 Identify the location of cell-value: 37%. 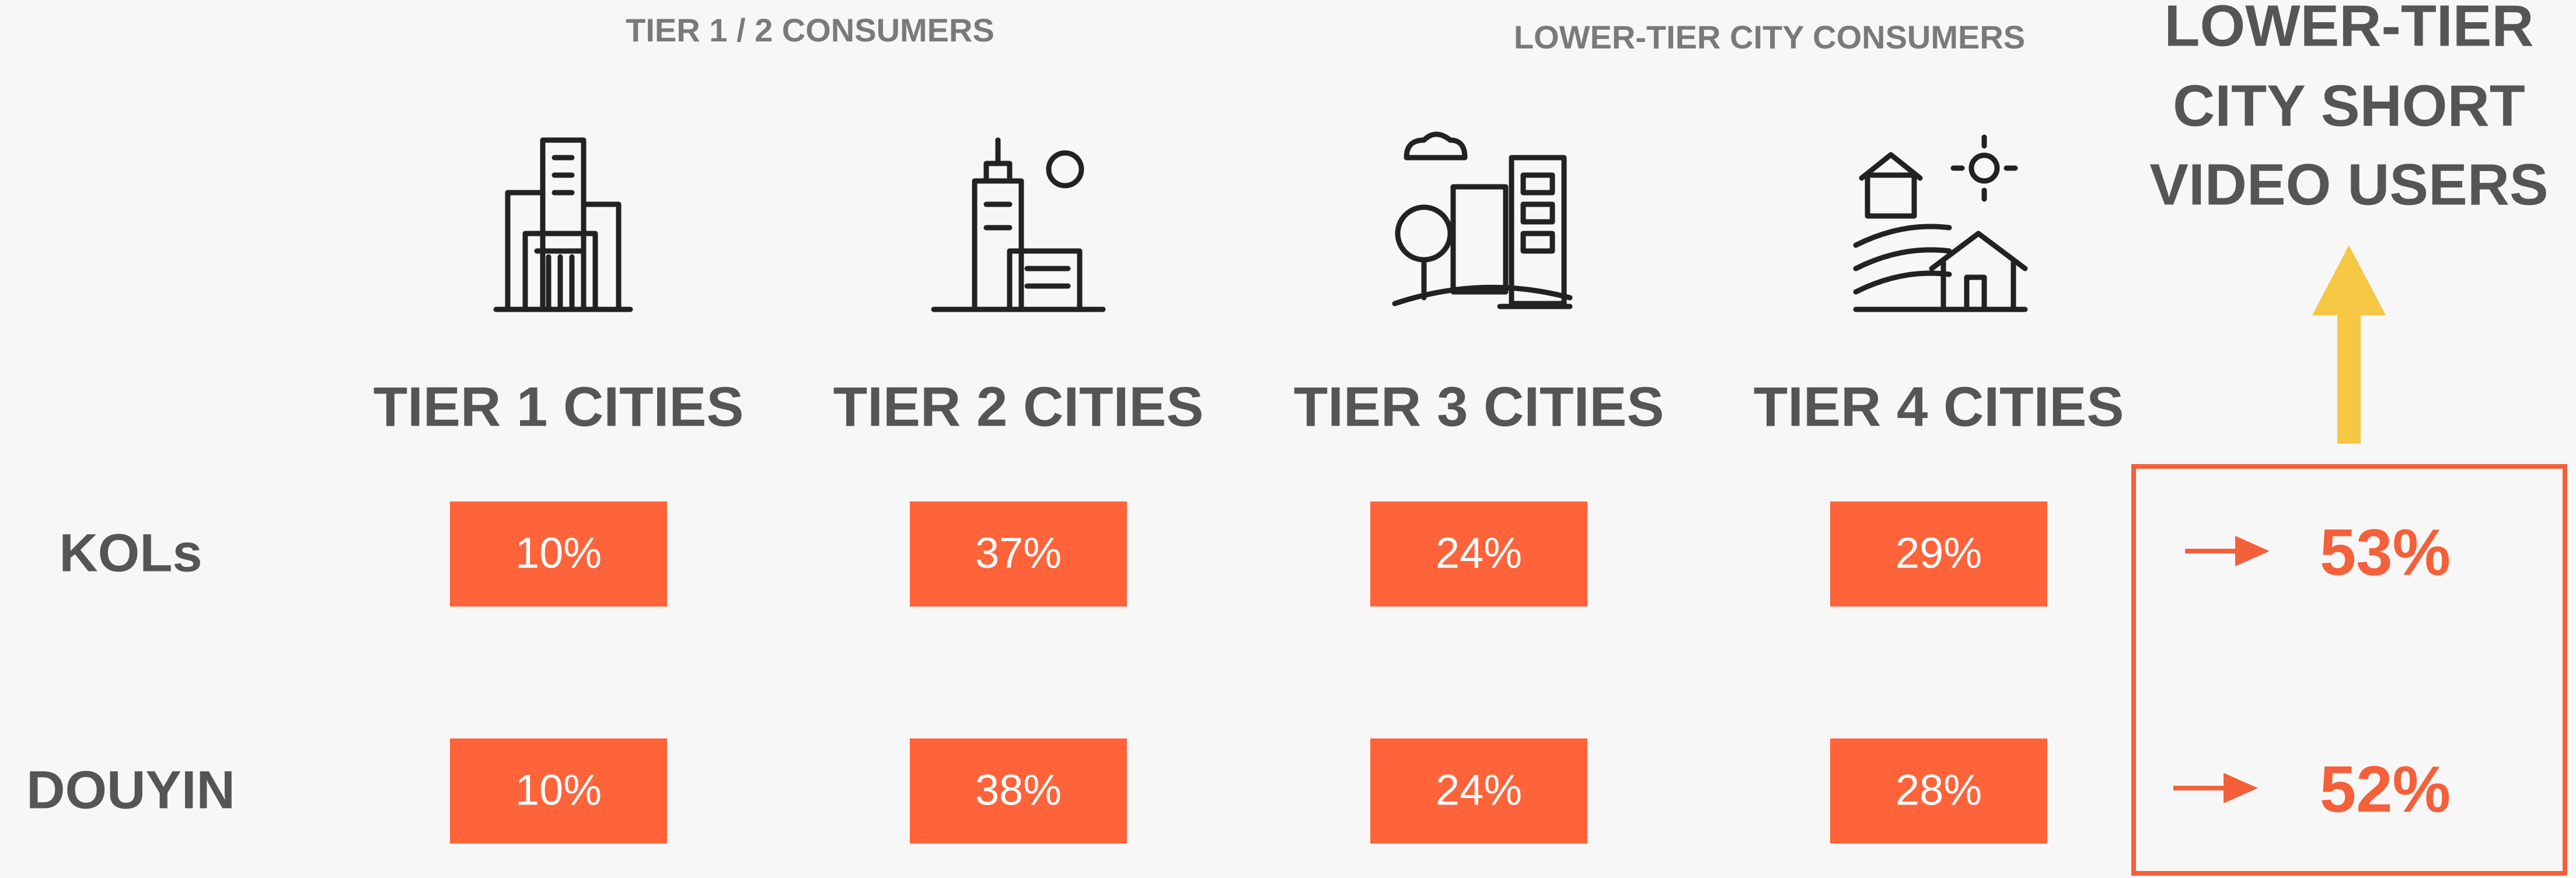
(1018, 553).